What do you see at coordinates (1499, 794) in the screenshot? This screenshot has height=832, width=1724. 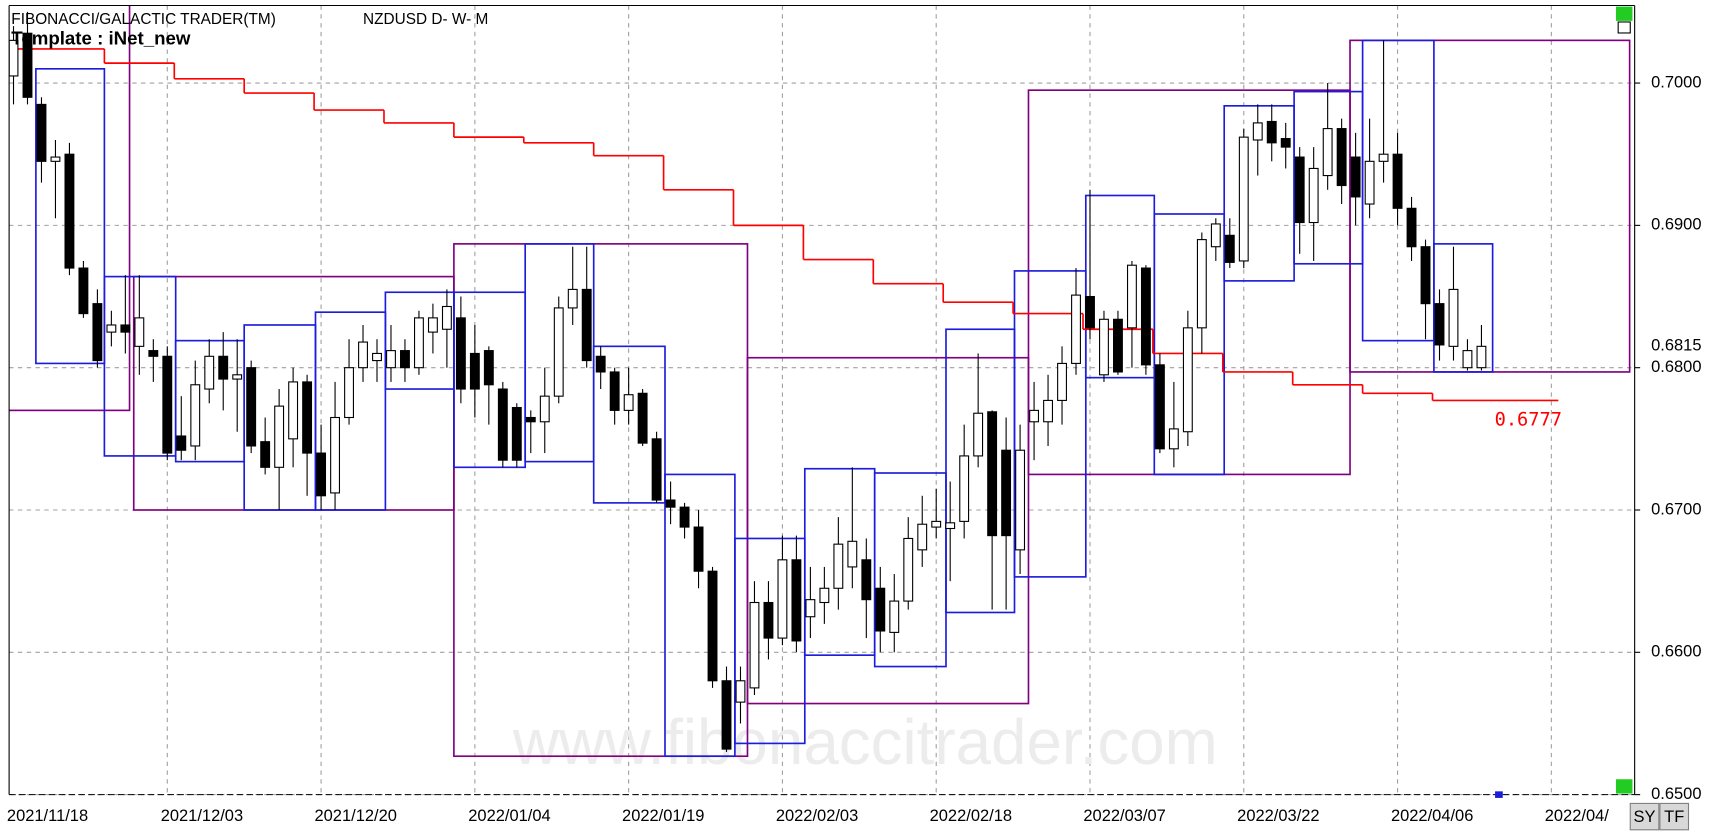 I see `time-marker` at bounding box center [1499, 794].